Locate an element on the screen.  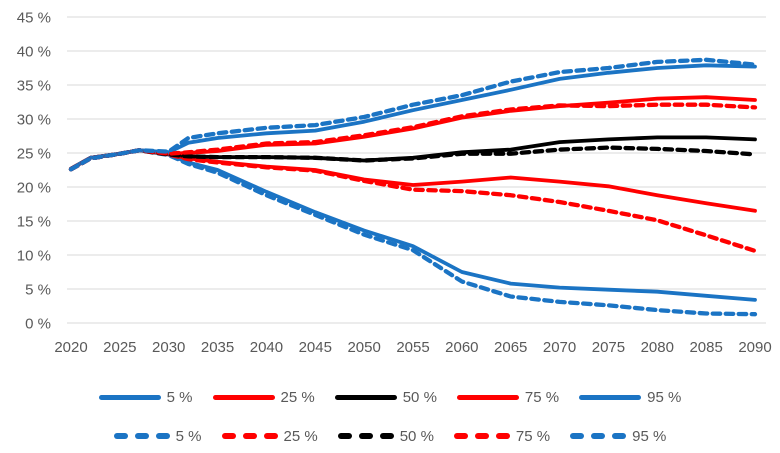
y-axis-tick-label: 20 % is located at coordinates (34, 188).